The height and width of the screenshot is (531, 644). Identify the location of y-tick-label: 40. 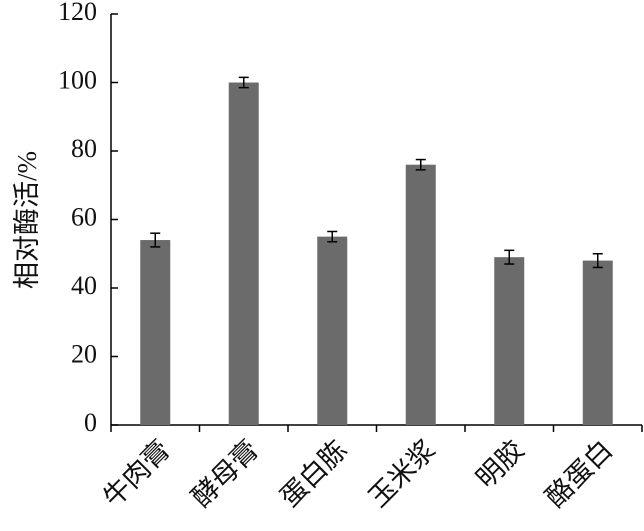
(84, 285).